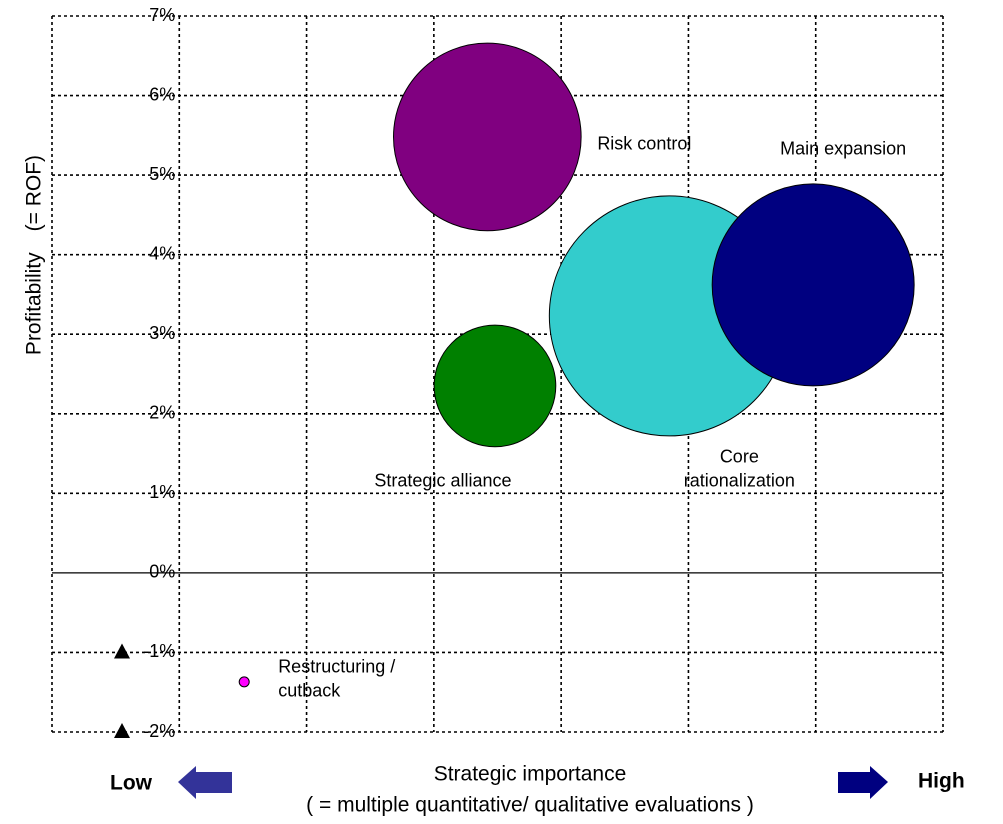  I want to click on y-tick-label: 4%, so click(162, 253).